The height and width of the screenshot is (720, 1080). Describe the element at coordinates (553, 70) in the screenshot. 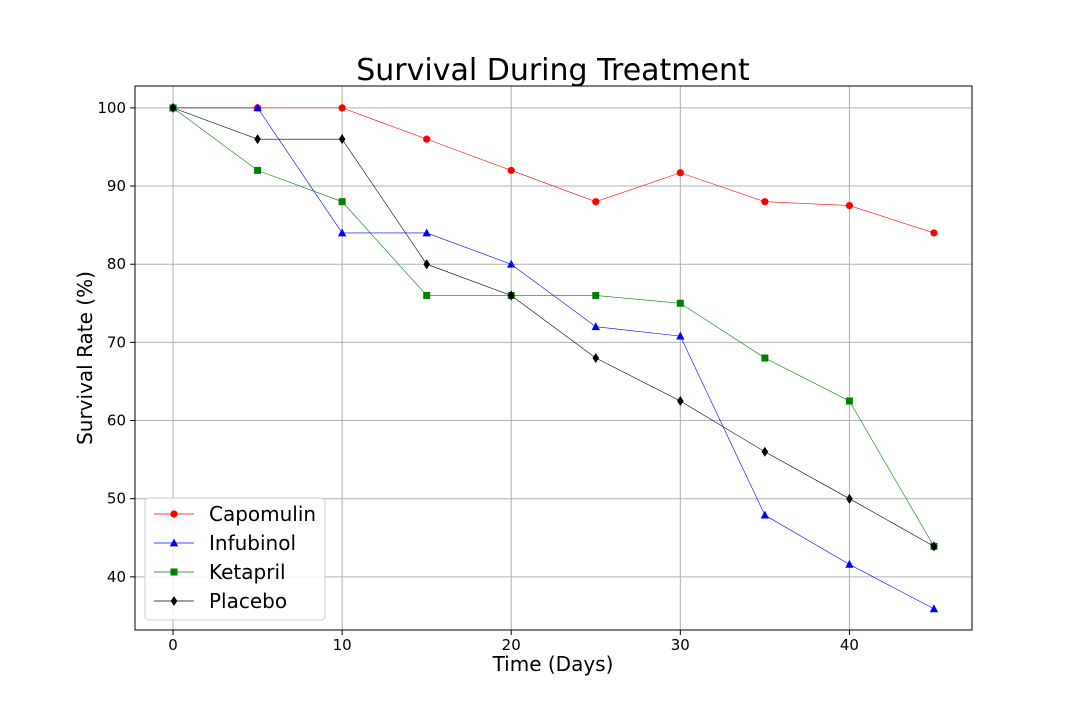

I see `chart-title: Survival During Treatment` at that location.